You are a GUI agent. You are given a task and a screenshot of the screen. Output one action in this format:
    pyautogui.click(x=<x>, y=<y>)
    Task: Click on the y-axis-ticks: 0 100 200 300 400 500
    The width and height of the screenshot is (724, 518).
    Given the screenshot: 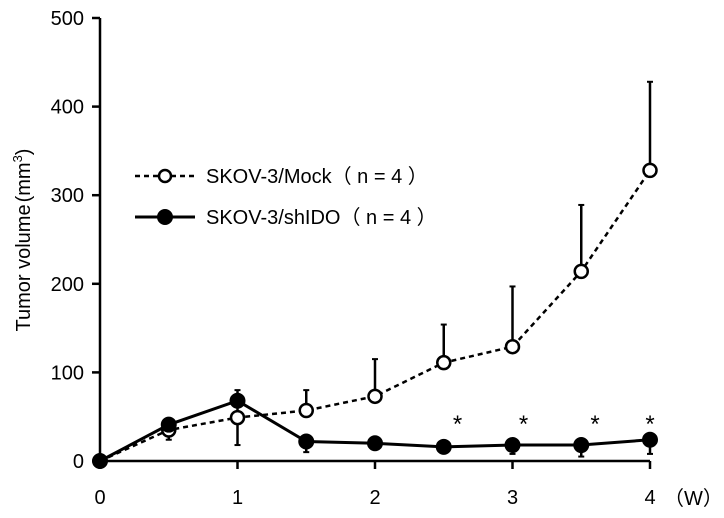 What is the action you would take?
    pyautogui.click(x=75, y=240)
    